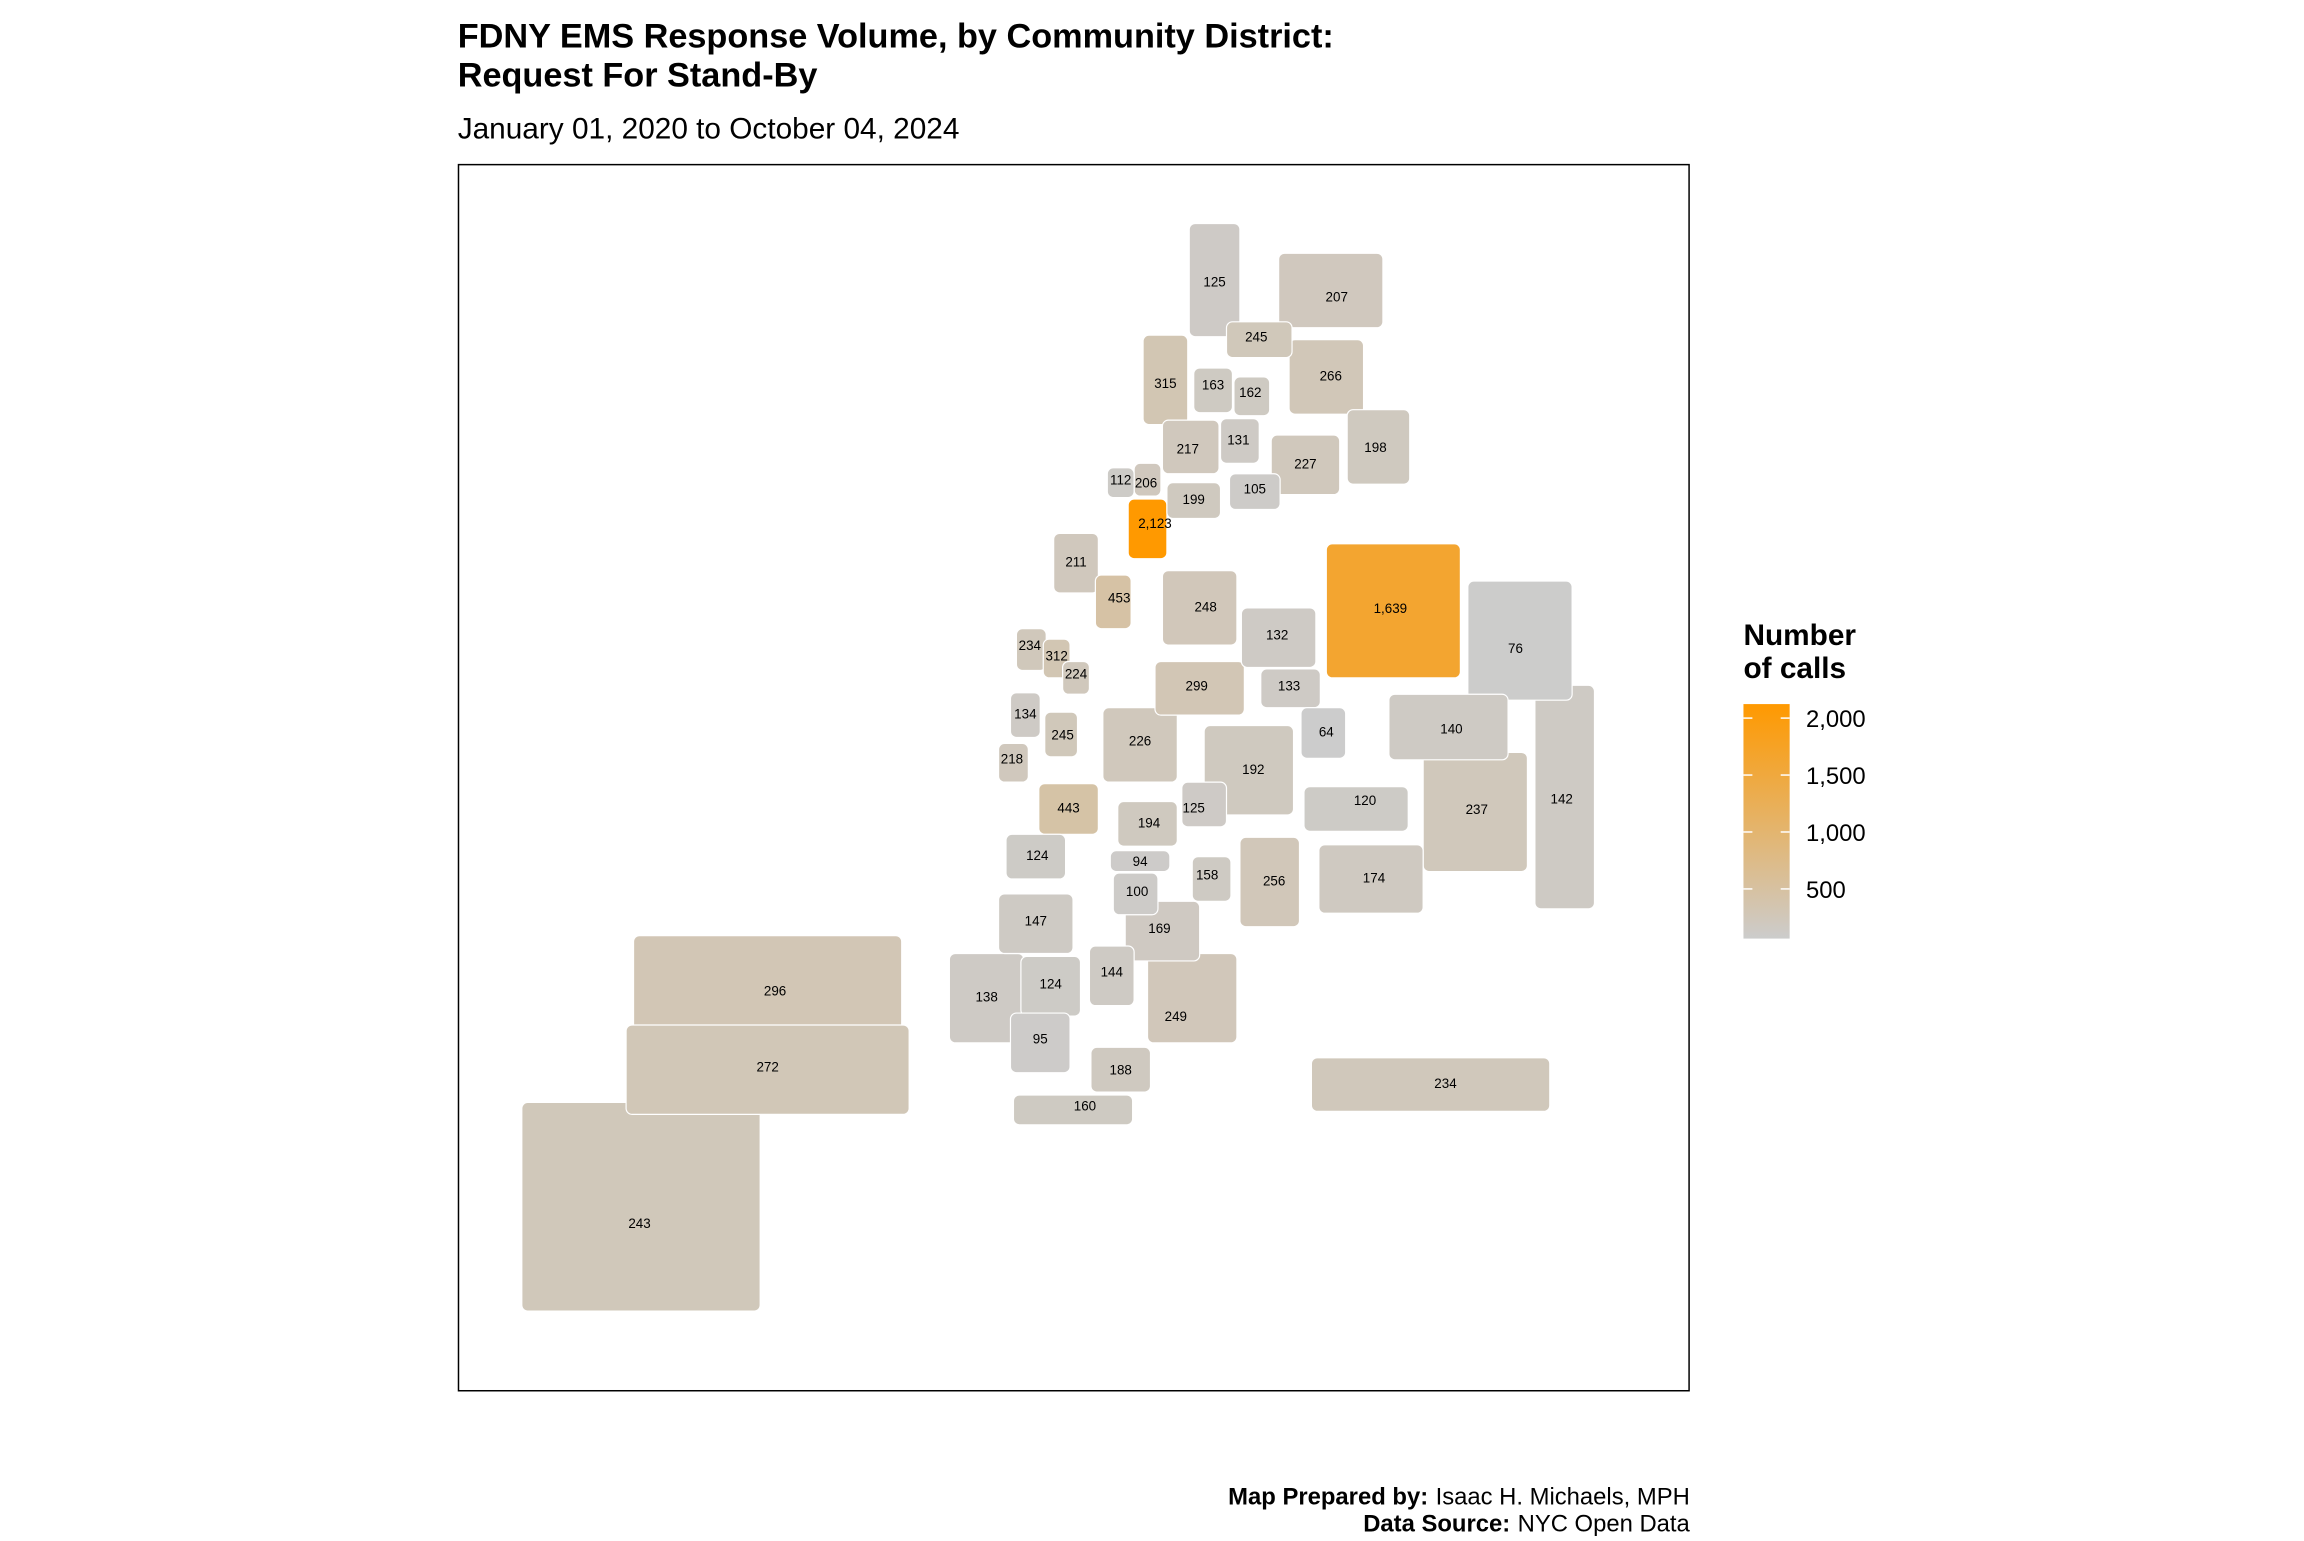 The image size is (2304, 1541). Describe the element at coordinates (1197, 685) in the screenshot. I see `district-label: 299` at that location.